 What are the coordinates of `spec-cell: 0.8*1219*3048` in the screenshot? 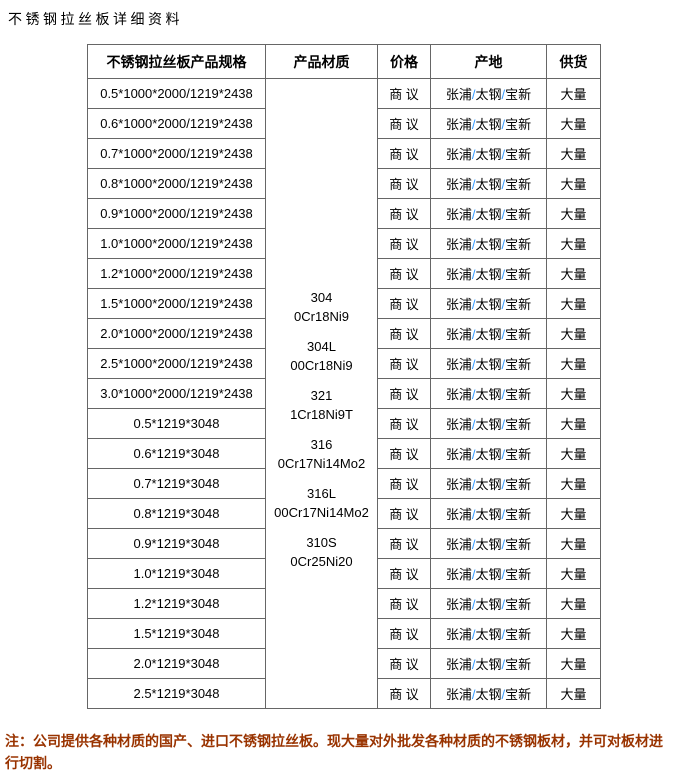 It's located at (176, 513).